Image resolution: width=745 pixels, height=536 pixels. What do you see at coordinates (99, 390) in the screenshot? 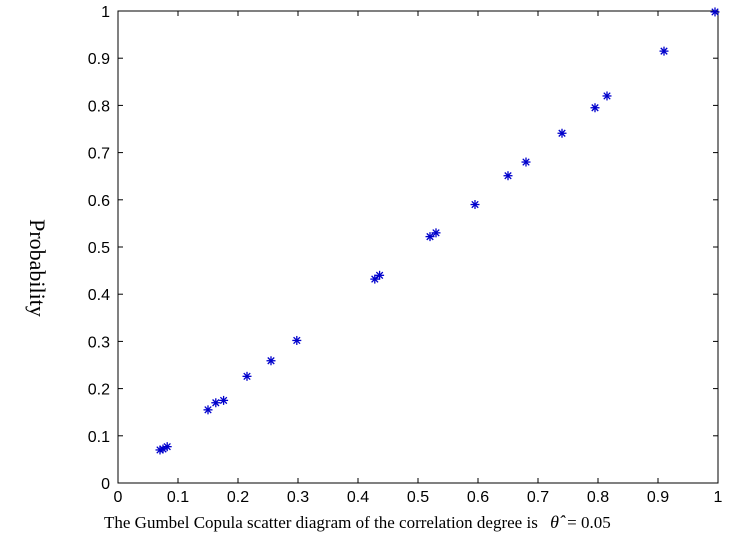
I see `y-tick-label: 0.2` at bounding box center [99, 390].